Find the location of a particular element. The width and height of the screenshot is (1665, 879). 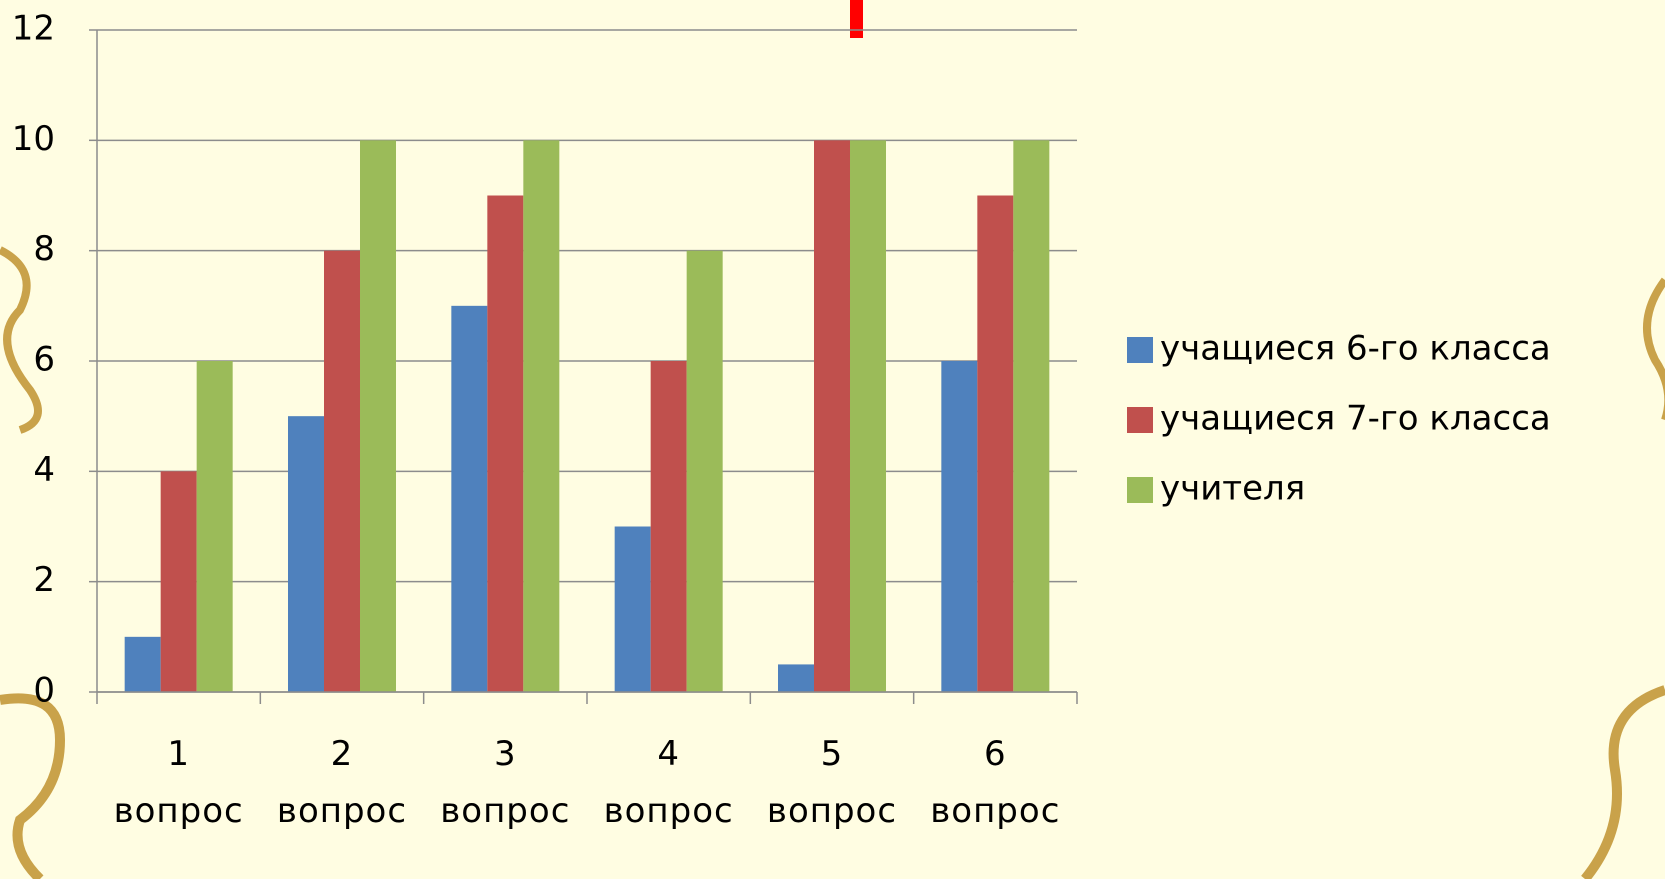

y-tick-label: 10 is located at coordinates (33, 139).